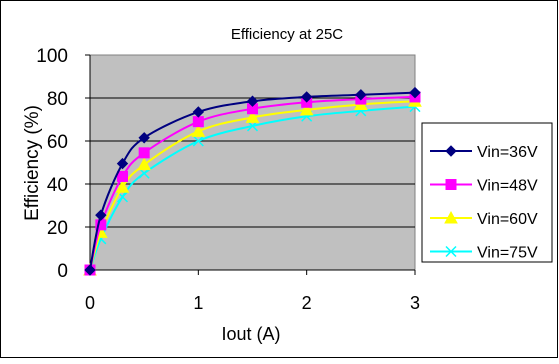  I want to click on legend-label-vin-36v: Vin=36V, so click(507, 152).